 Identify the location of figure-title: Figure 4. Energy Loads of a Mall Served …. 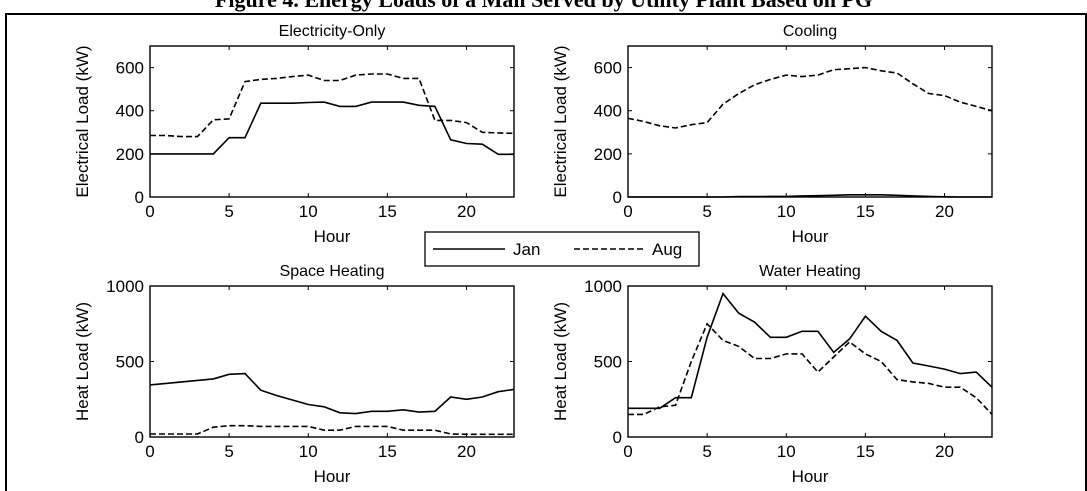
(543, 6).